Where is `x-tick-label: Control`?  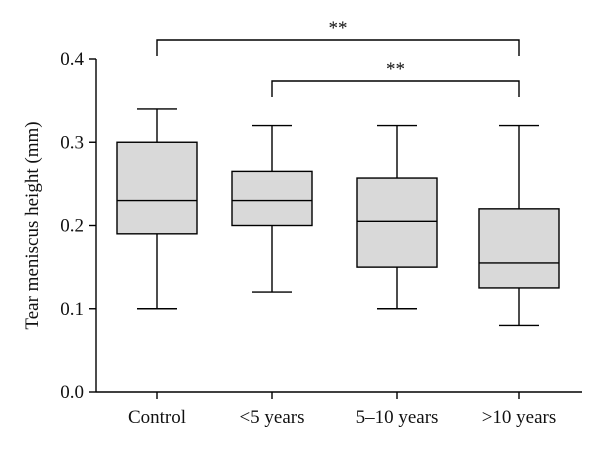 x-tick-label: Control is located at coordinates (157, 417).